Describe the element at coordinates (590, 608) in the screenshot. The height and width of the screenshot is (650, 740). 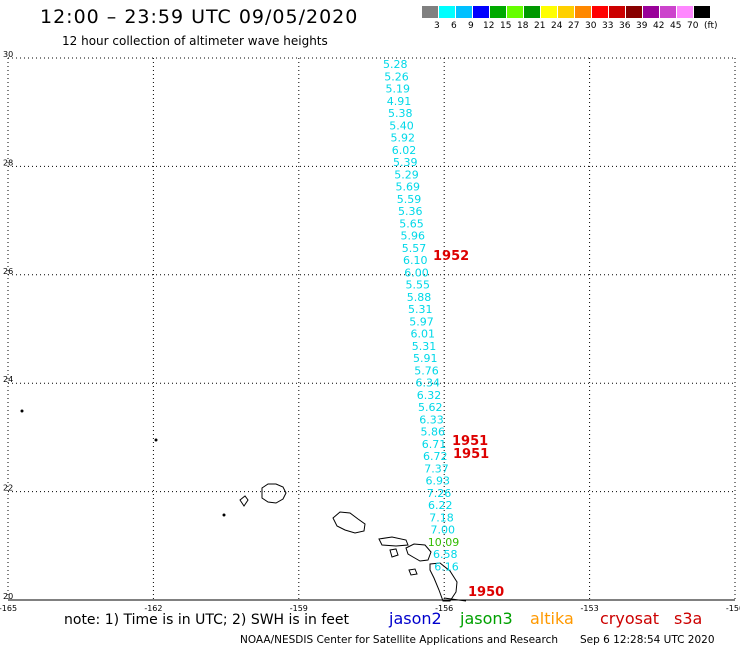
I see `longitude-label: -153` at that location.